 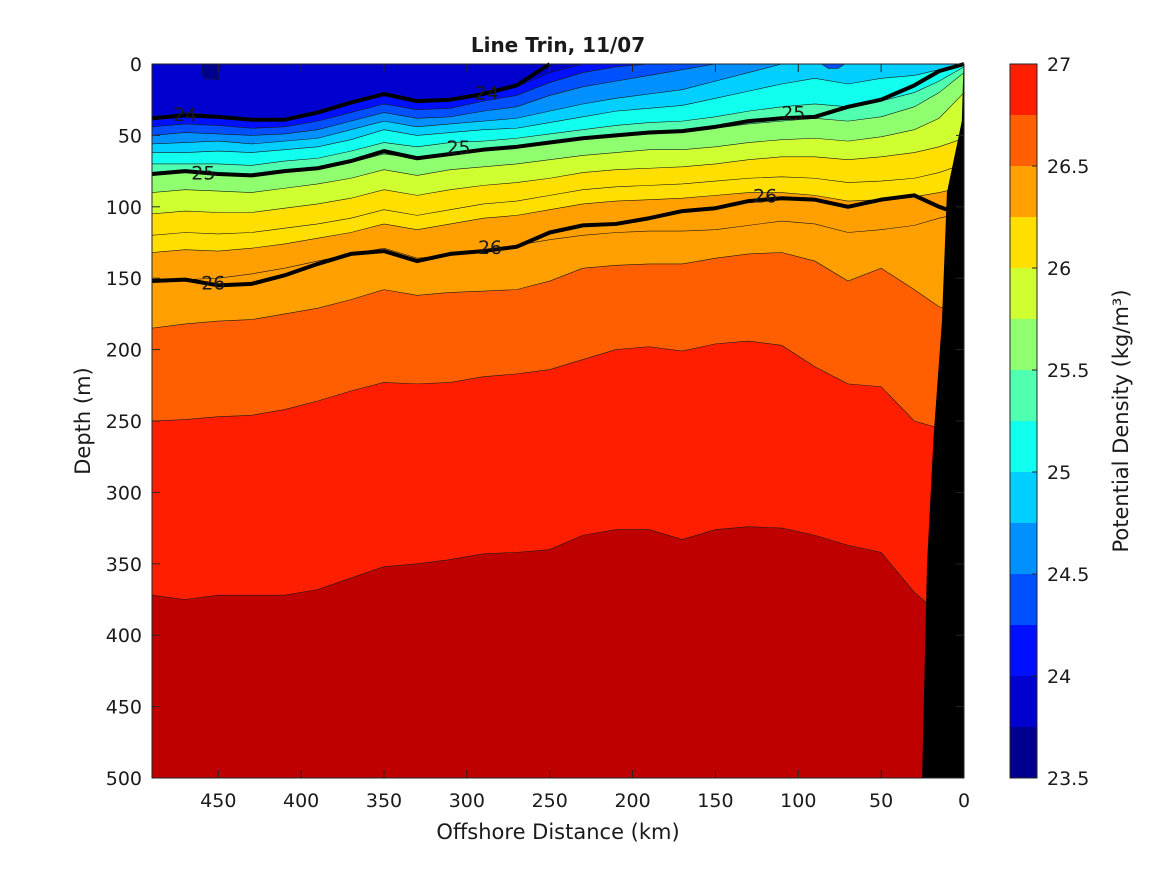 I want to click on x-tick-label: 450, so click(x=218, y=801).